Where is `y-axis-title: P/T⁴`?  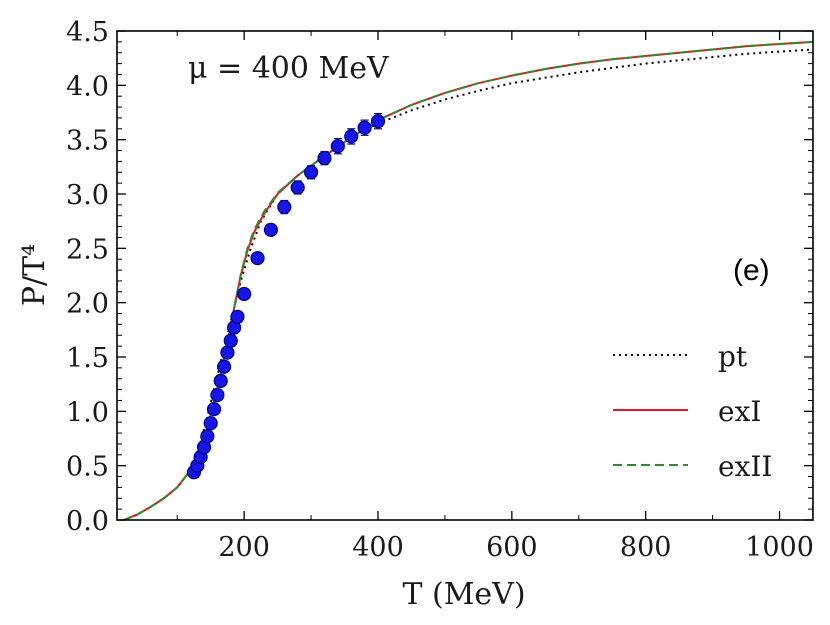 y-axis-title: P/T⁴ is located at coordinates (34, 275).